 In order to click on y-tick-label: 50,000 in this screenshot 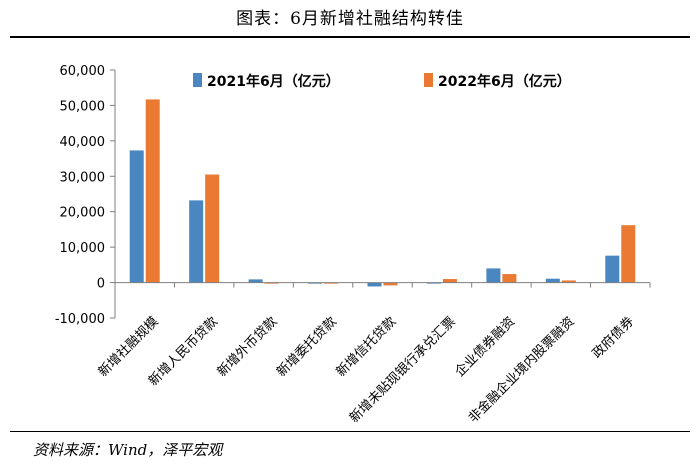, I will do `click(83, 106)`.